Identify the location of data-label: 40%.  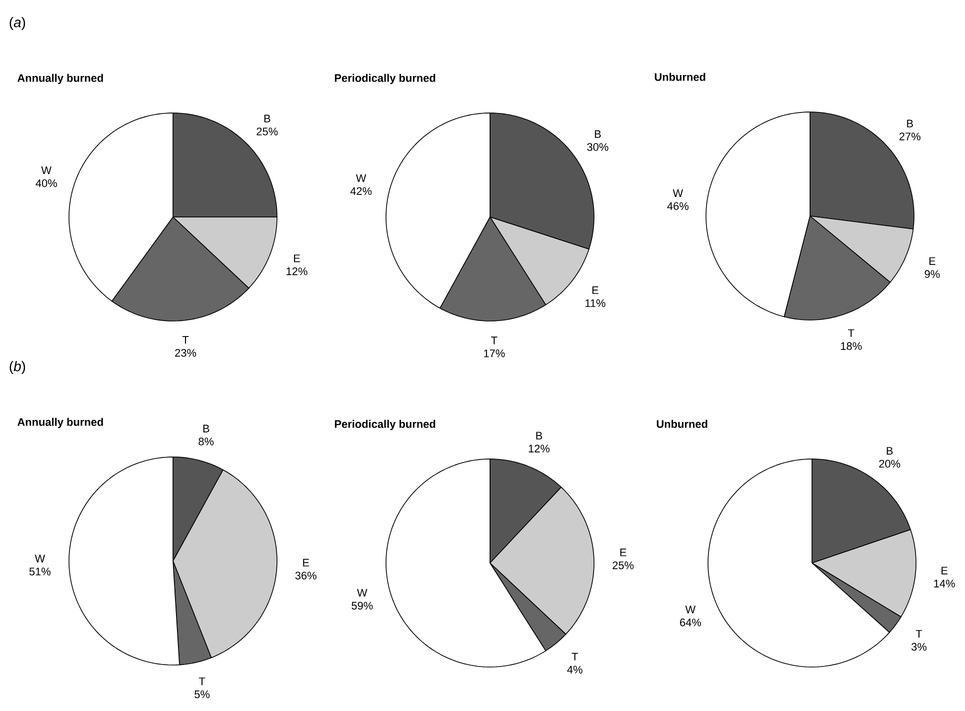
(46, 183).